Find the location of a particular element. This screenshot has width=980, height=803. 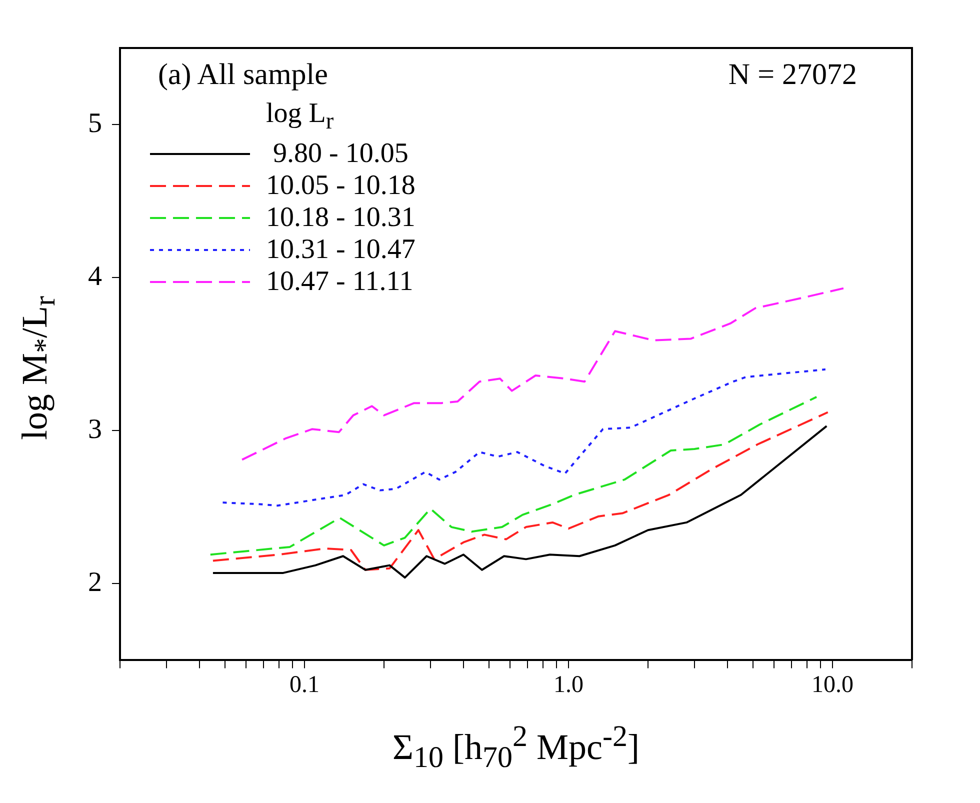

legend-label: 10.31 - 10.47 is located at coordinates (341, 250).